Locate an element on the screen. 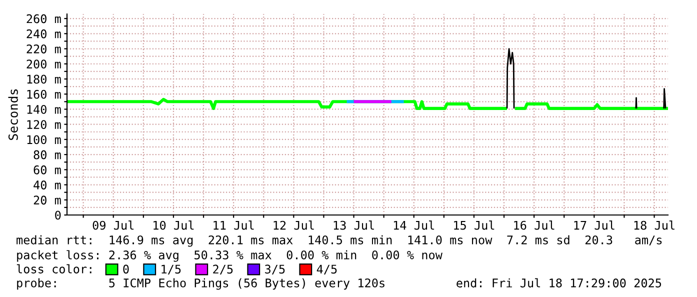 This screenshot has height=297, width=697. x-tick-label: 15 Jul is located at coordinates (474, 225).